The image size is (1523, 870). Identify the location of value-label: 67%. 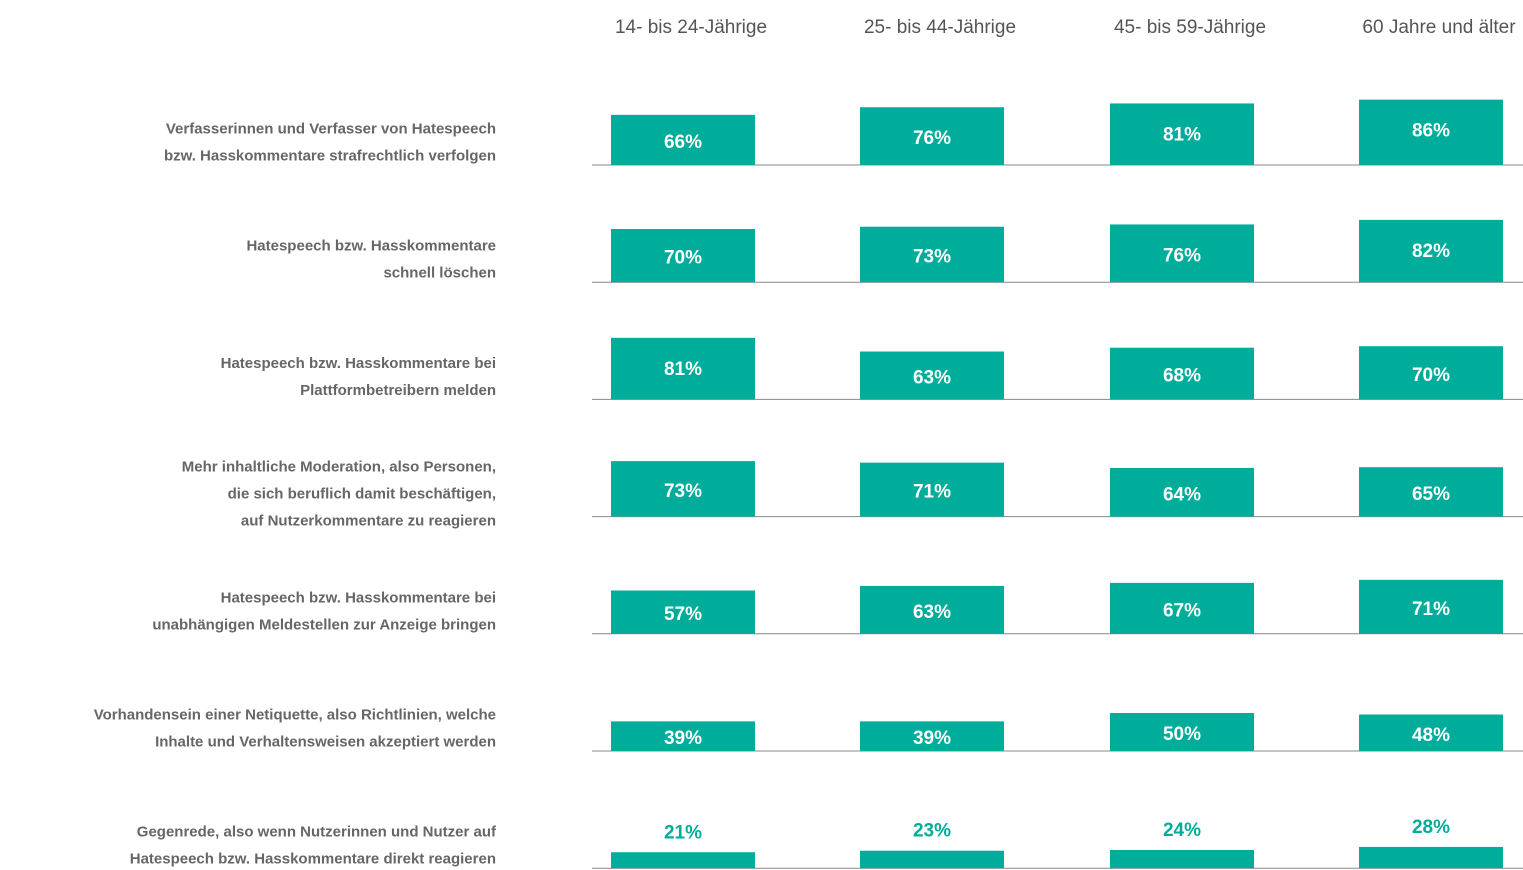
(1182, 610).